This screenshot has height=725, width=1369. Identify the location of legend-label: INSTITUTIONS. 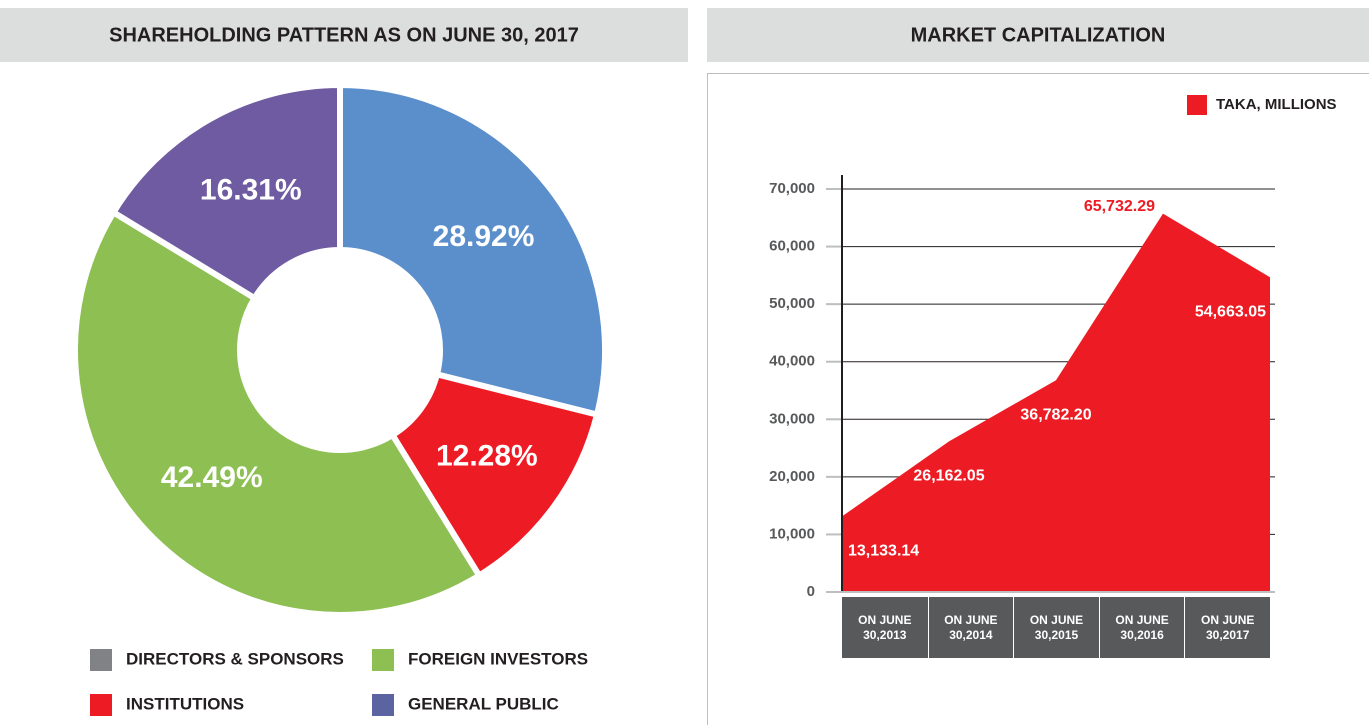
(185, 703).